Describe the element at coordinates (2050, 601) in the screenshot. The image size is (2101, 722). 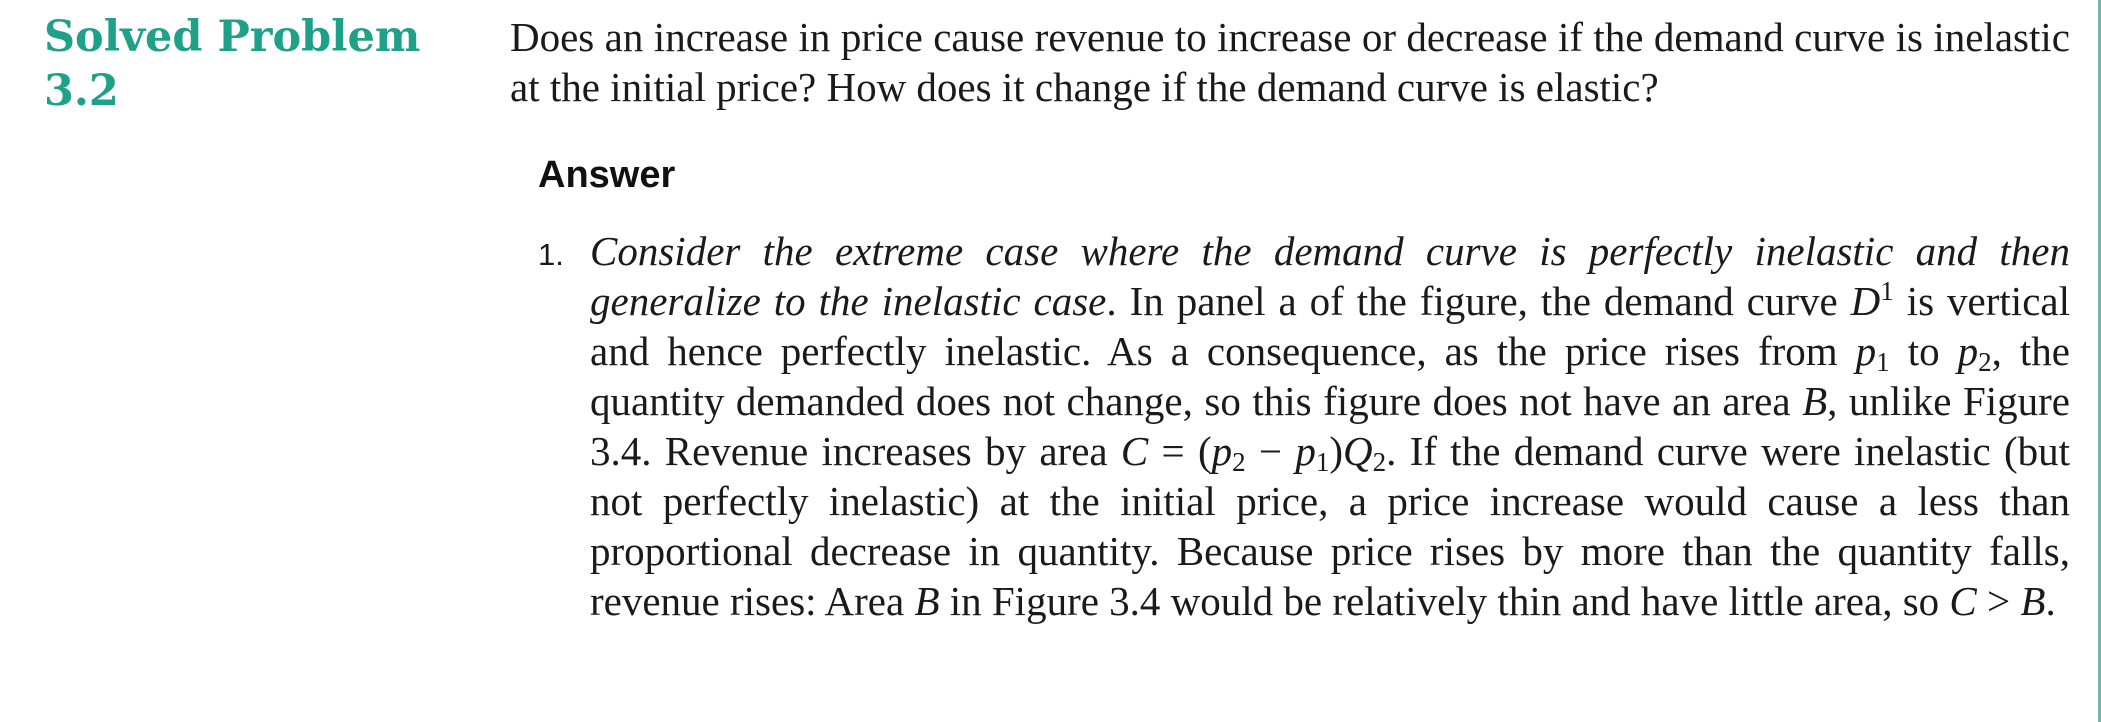
I see `text-run: .` at that location.